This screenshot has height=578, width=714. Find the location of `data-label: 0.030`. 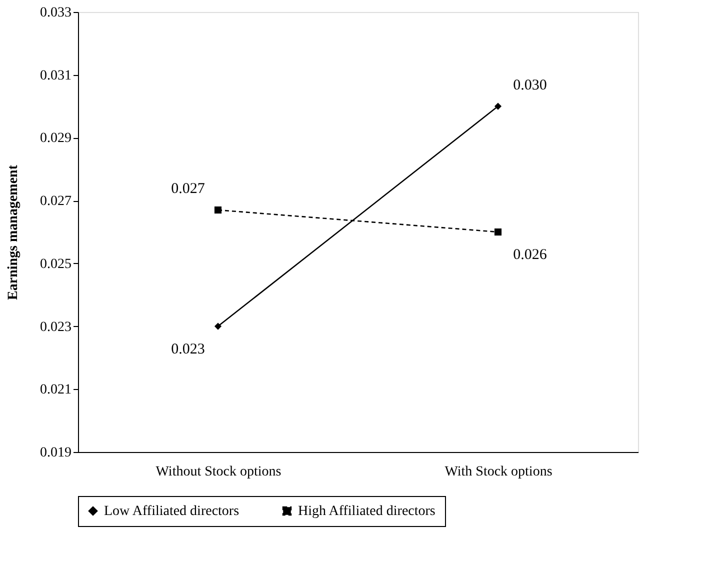

data-label: 0.030 is located at coordinates (530, 85).